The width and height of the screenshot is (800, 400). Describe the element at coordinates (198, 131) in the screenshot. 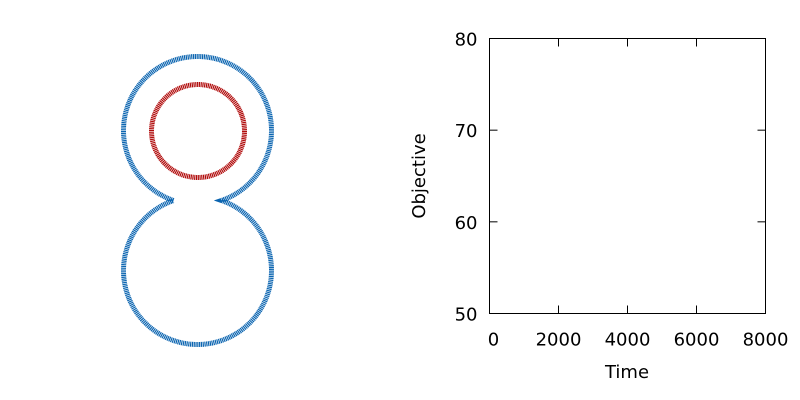

I see `inner-circle-outline` at that location.